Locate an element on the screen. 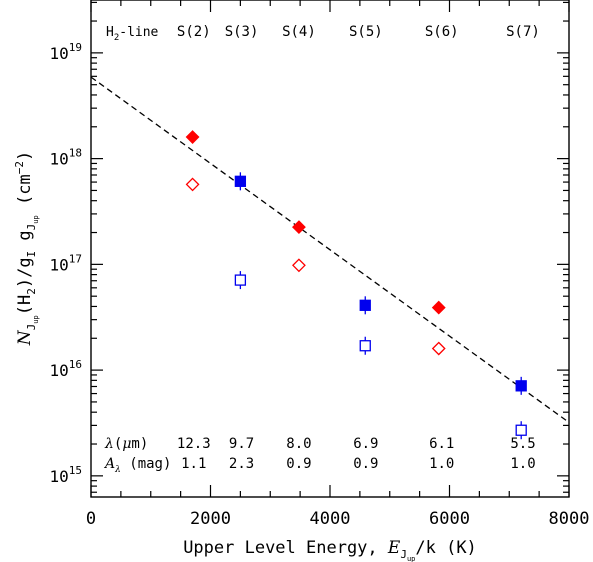  lambda-value: 6.1 is located at coordinates (441, 444).